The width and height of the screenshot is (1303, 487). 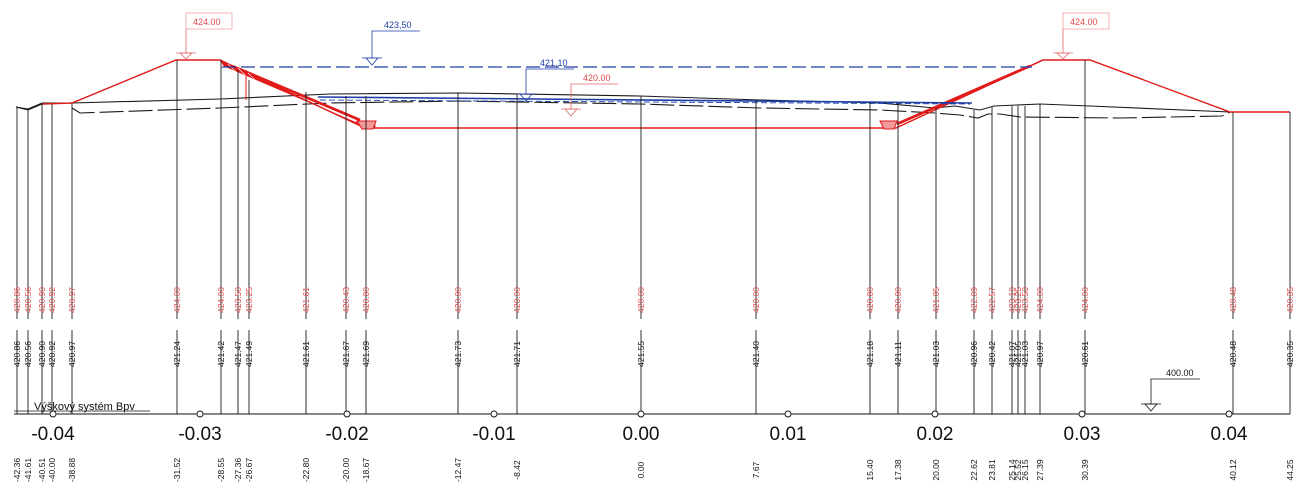 I want to click on distance-value: 26.15, so click(x=1025, y=470).